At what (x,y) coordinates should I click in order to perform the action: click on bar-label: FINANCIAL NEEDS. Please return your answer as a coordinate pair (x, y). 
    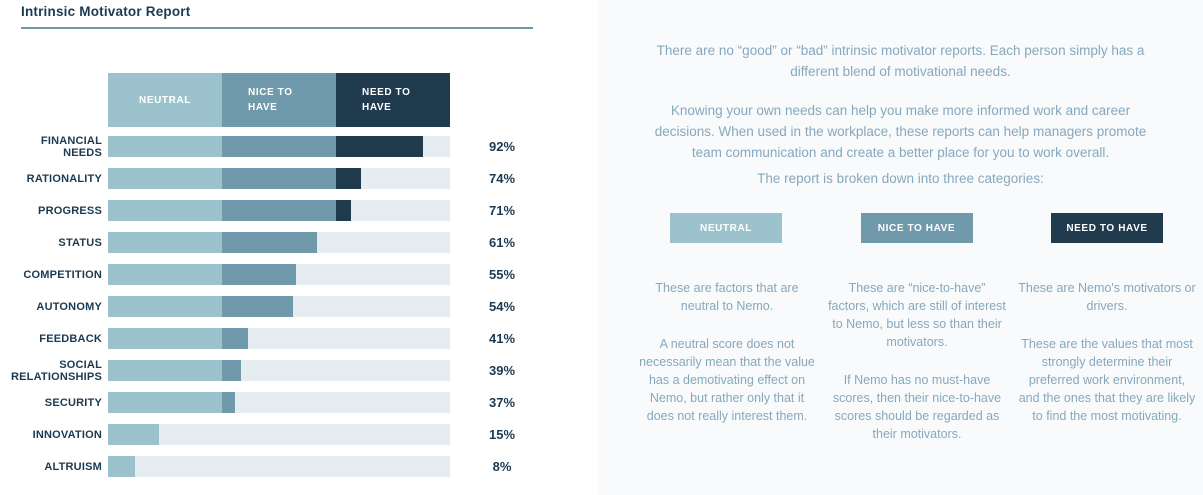
    Looking at the image, I should click on (71, 146).